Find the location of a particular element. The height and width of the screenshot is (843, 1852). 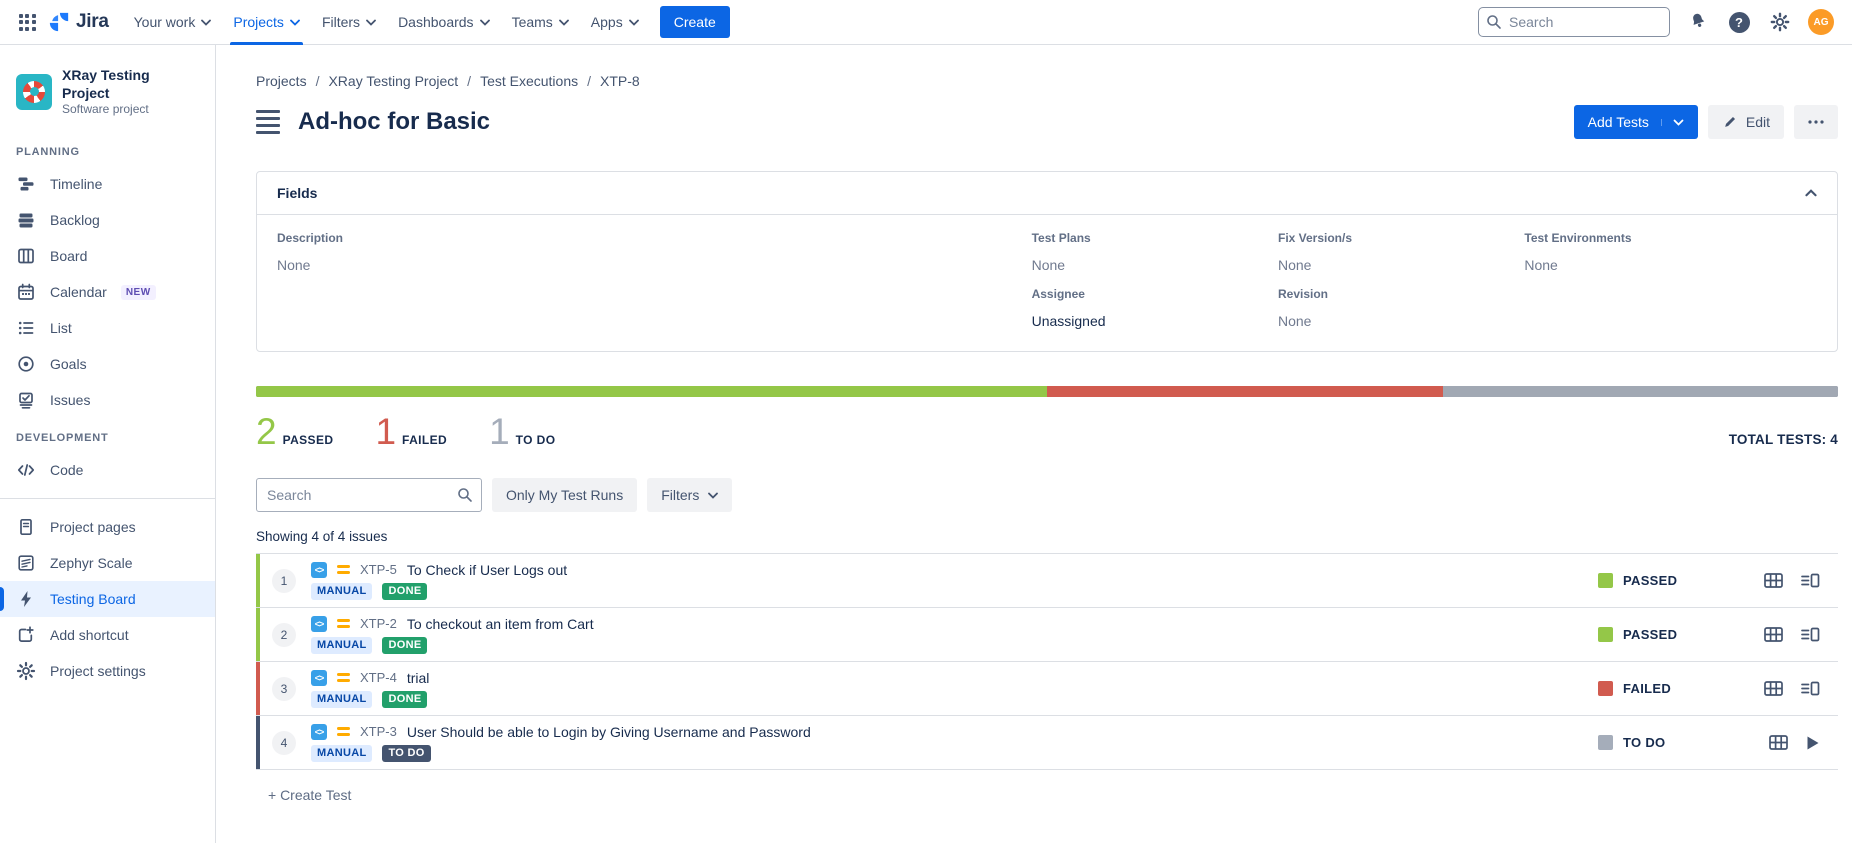

sidebar-item-label: Calendar is located at coordinates (78, 292).